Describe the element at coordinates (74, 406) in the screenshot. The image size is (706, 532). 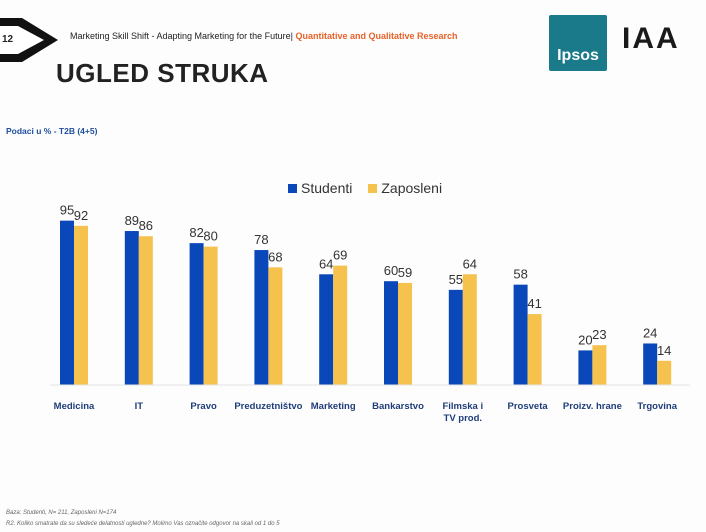
I see `category-label-medicina: Medicina` at that location.